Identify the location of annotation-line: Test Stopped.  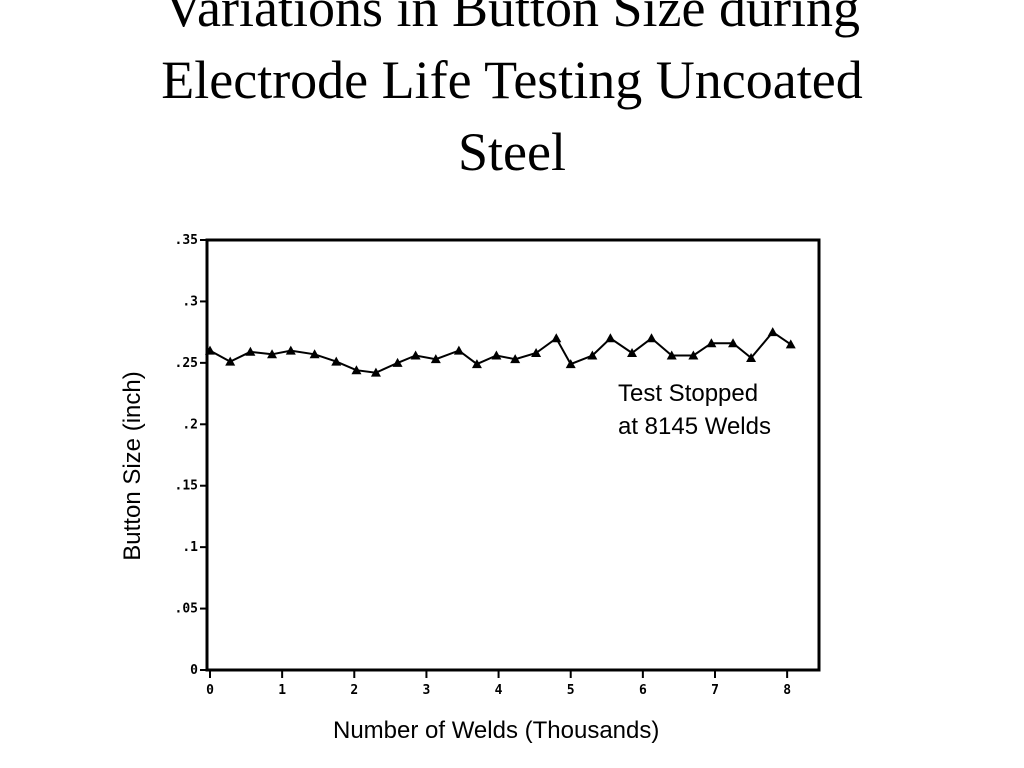
(688, 393).